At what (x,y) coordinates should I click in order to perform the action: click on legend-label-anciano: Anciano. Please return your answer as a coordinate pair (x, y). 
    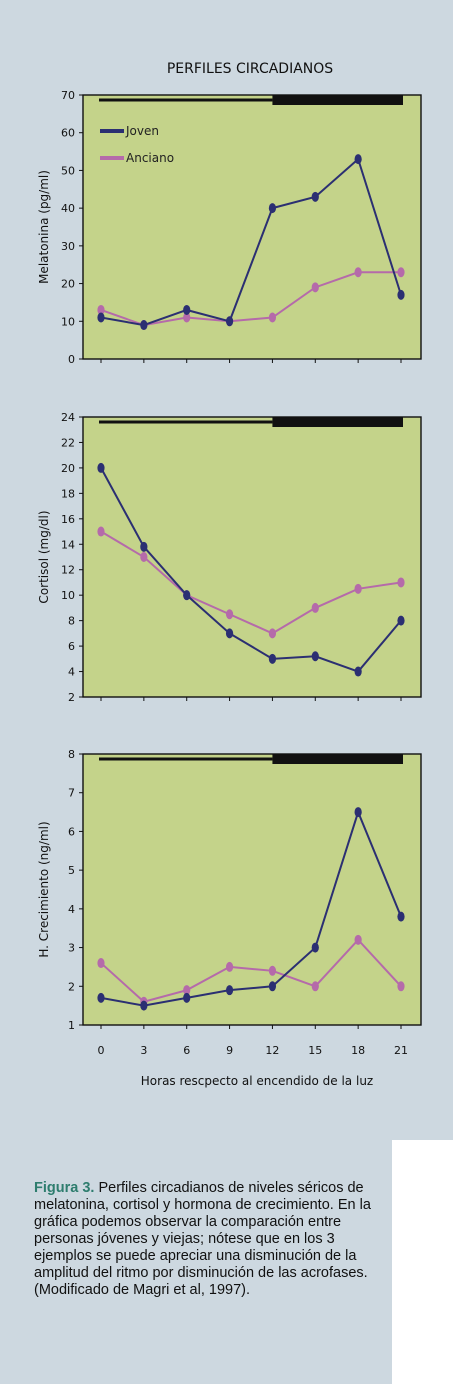
    Looking at the image, I should click on (150, 158).